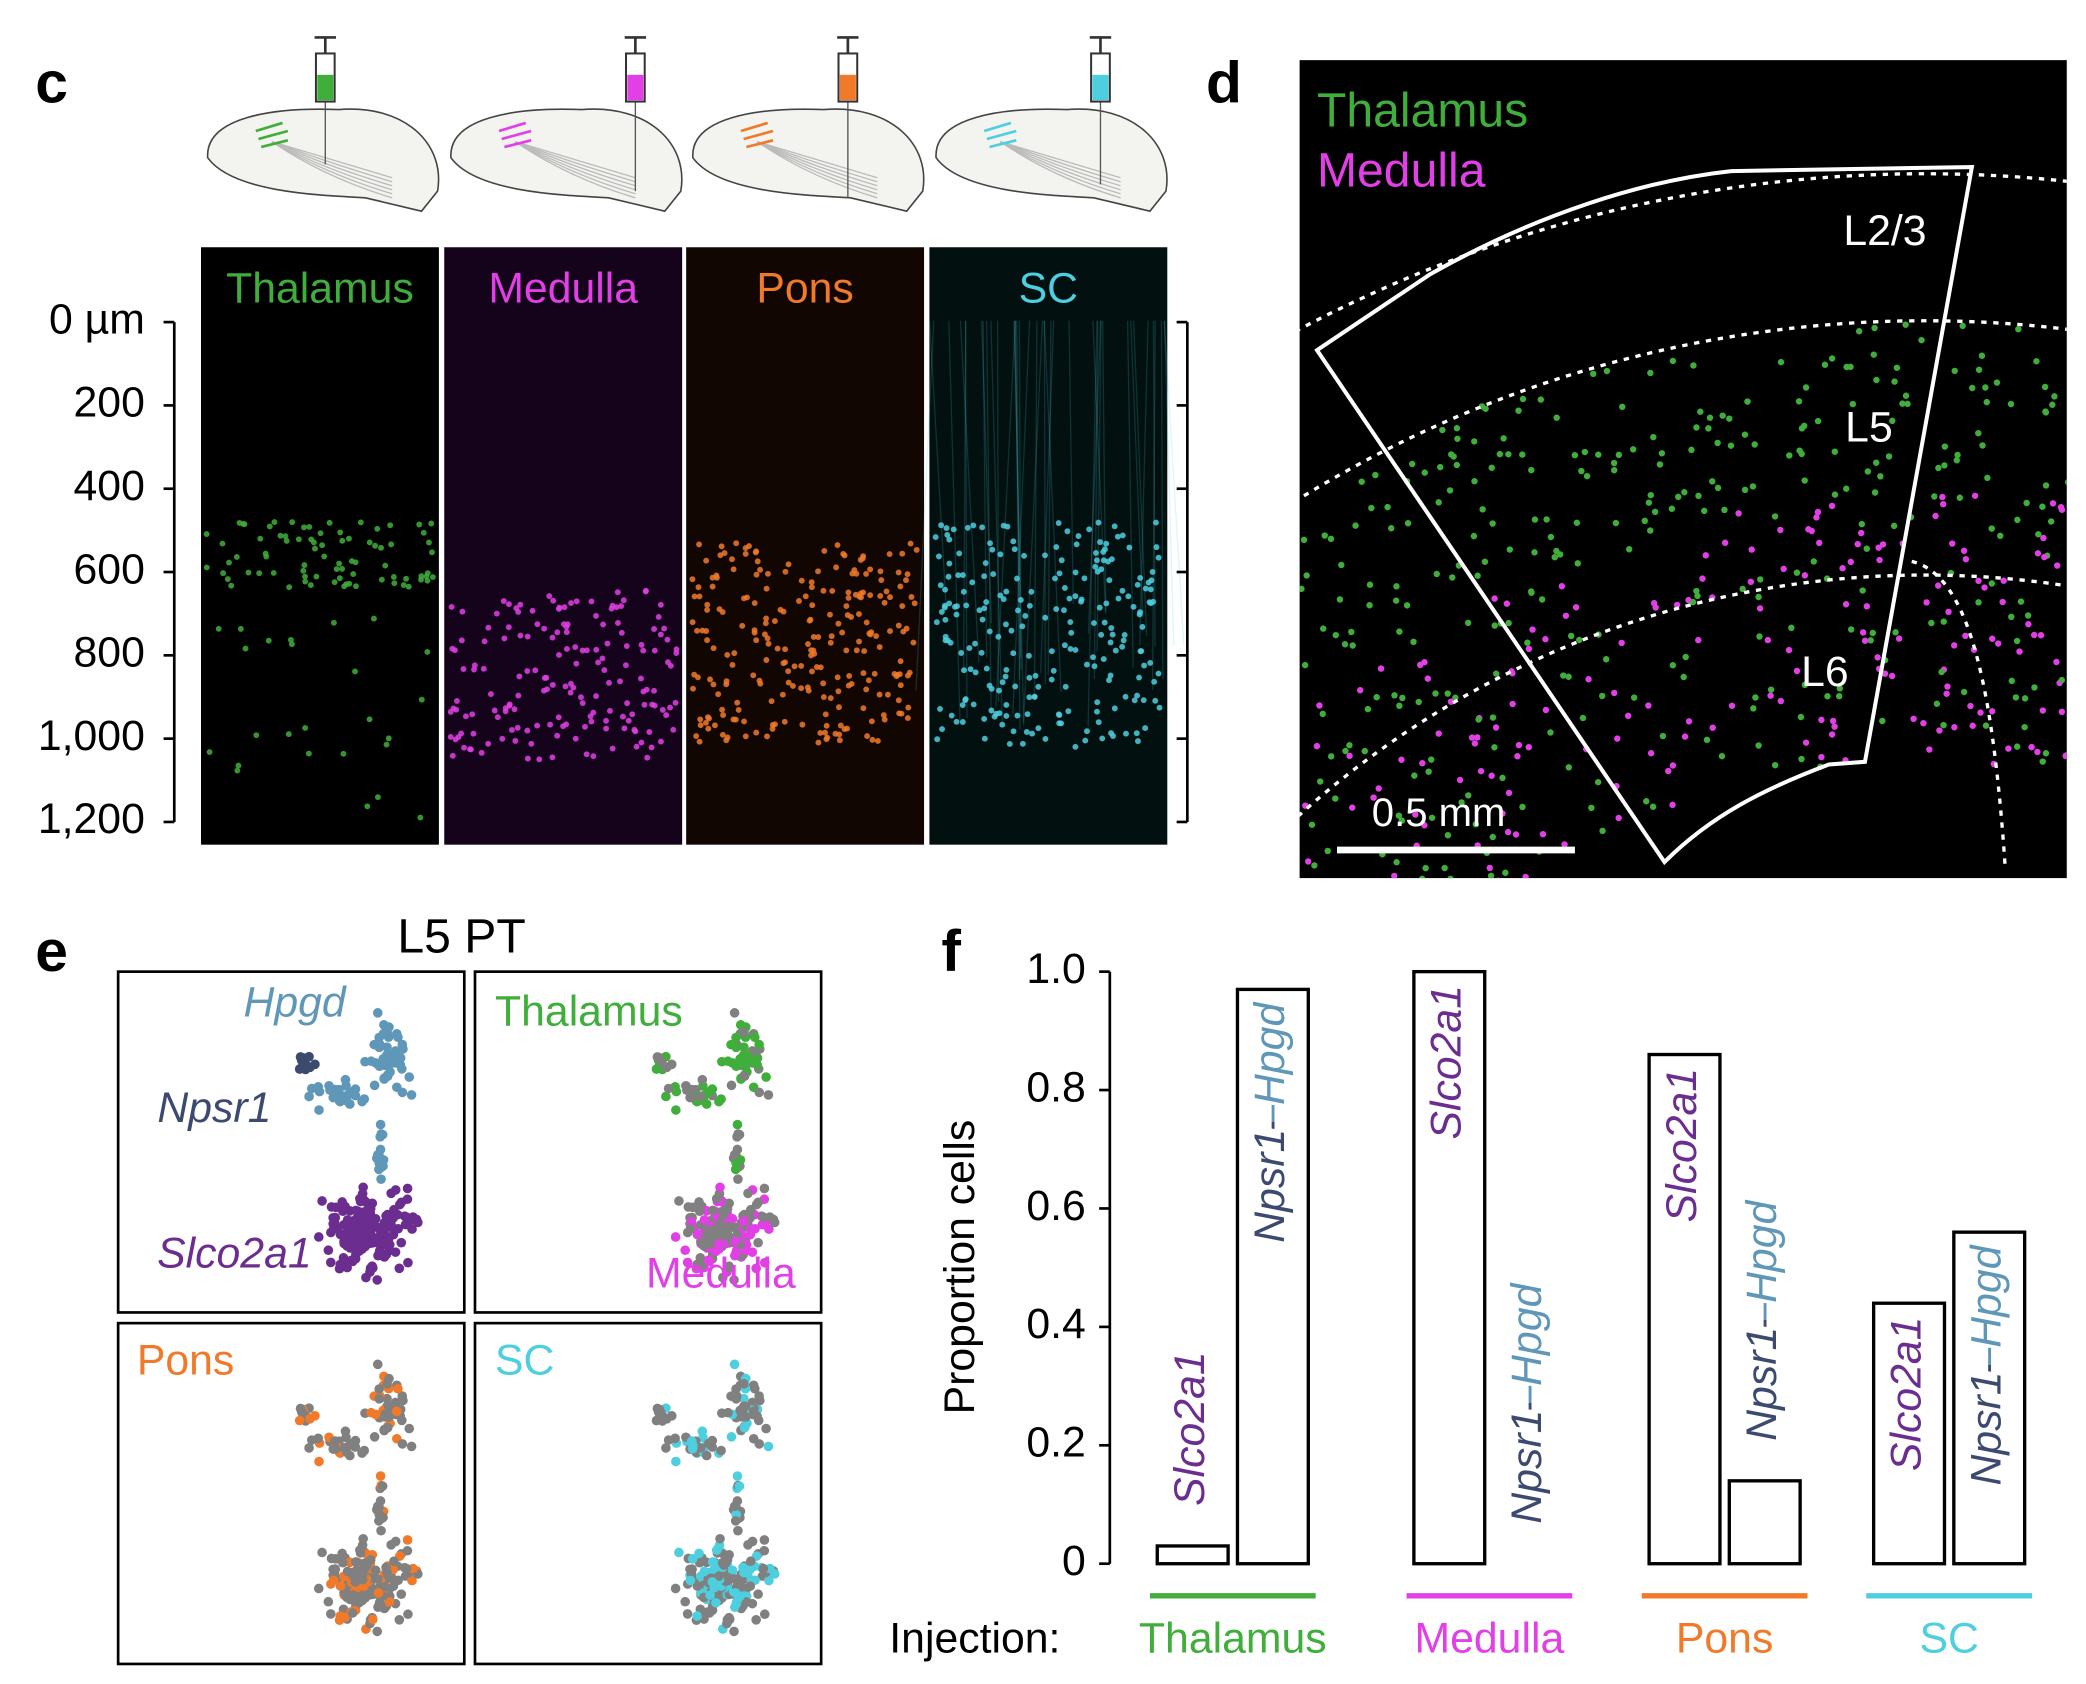 The image size is (2086, 1684). What do you see at coordinates (1060, 166) in the screenshot?
I see `fiber-sketch` at bounding box center [1060, 166].